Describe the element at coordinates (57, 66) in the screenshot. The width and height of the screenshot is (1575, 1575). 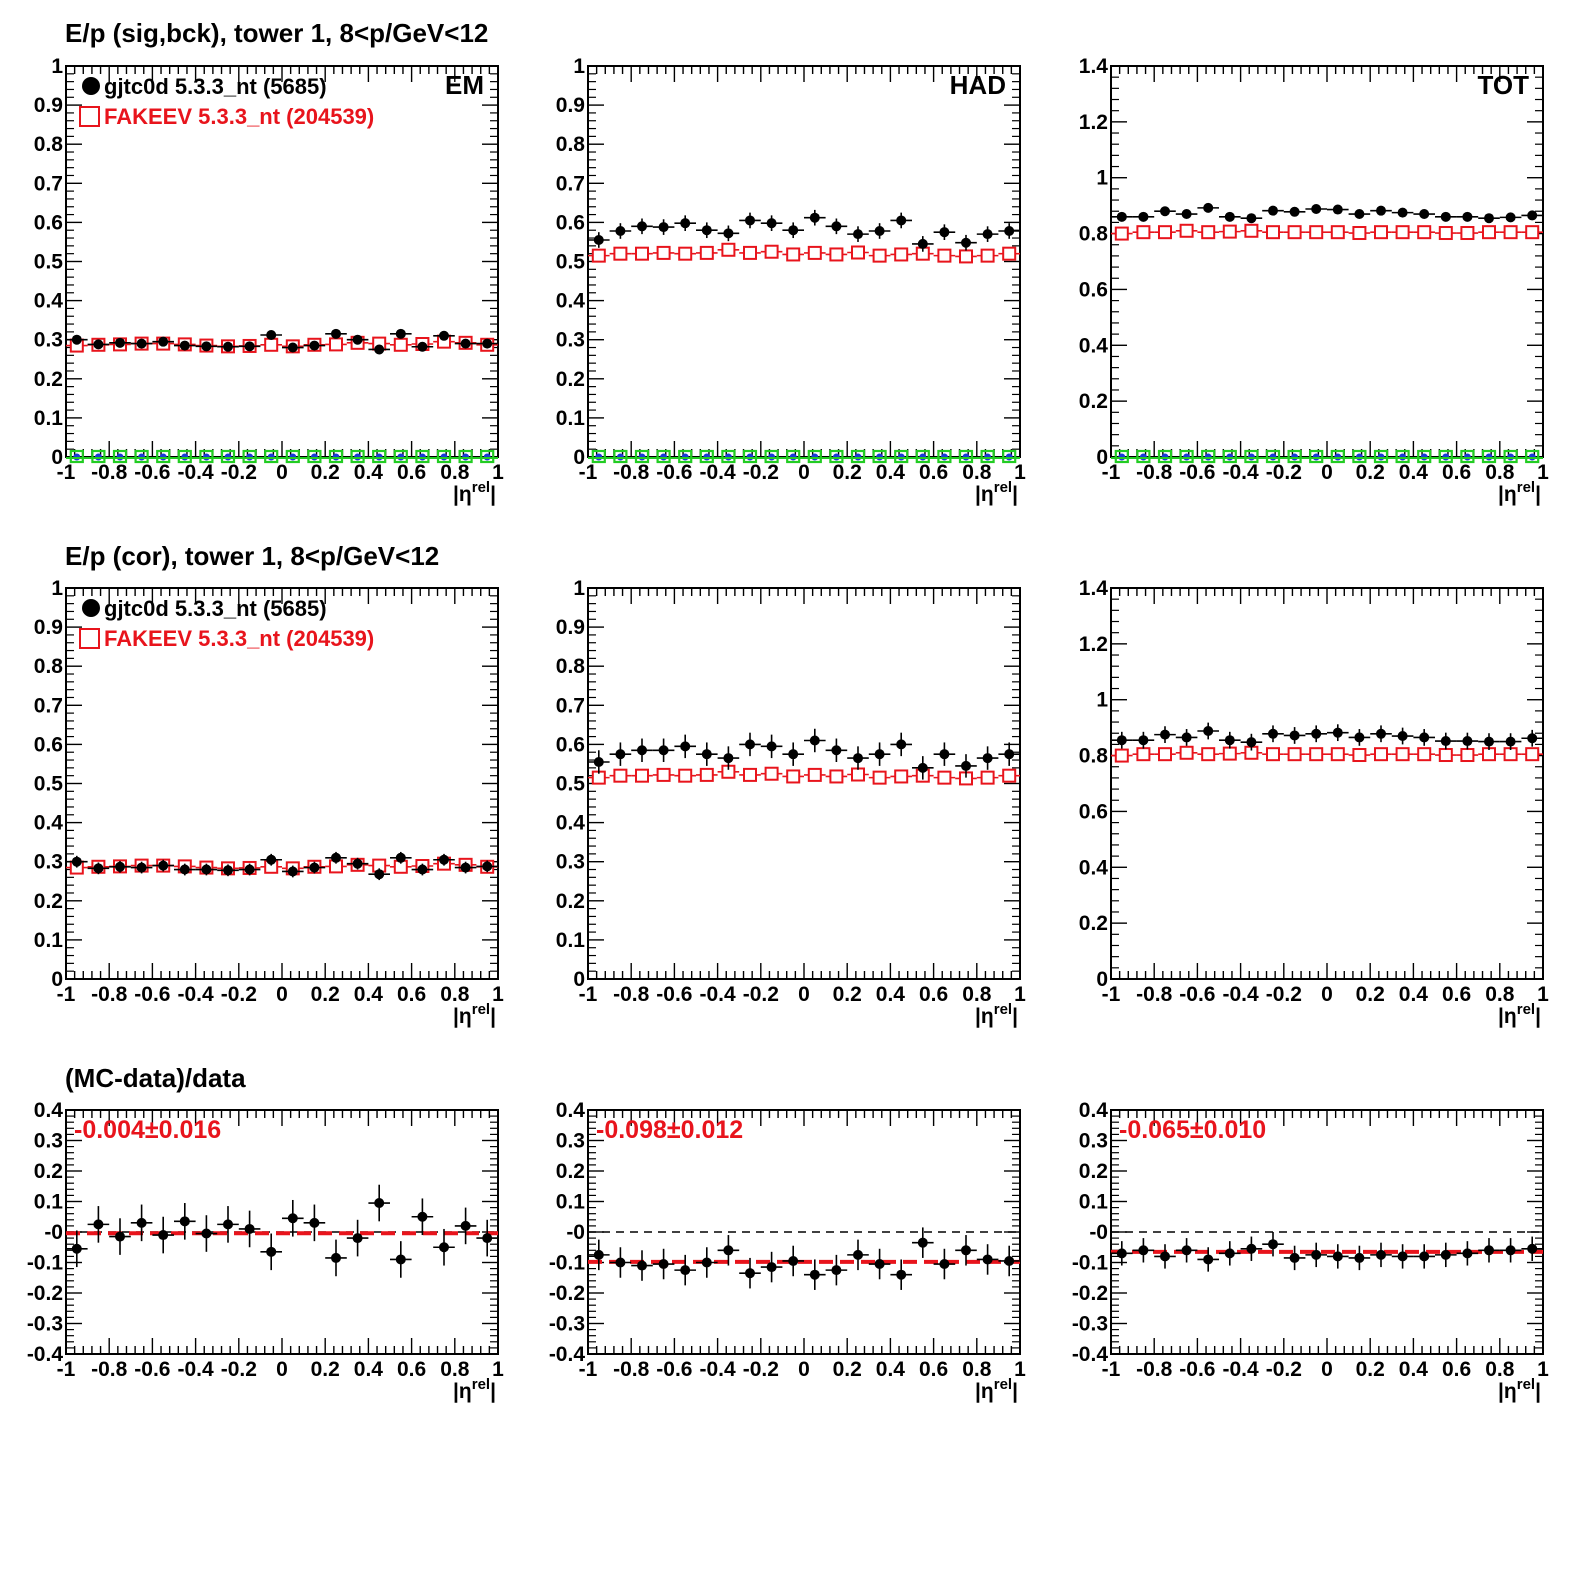
I see `y-tick-label: 1` at that location.